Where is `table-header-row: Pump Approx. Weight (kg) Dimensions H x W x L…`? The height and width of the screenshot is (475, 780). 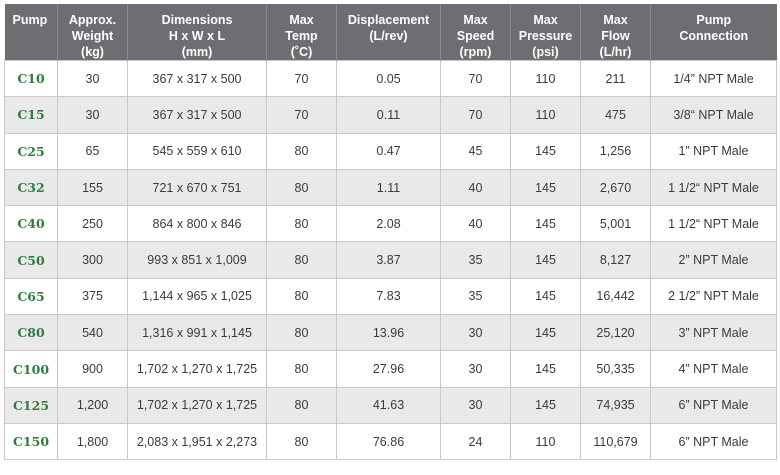
table-header-row: Pump Approx. Weight (kg) Dimensions H x W x L… is located at coordinates (390, 32).